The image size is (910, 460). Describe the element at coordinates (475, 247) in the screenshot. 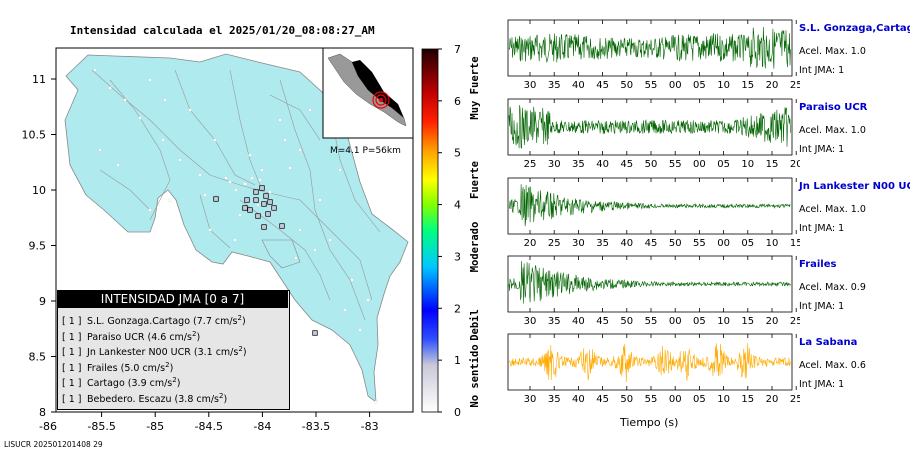

I see `colorbar-category: Moderado` at that location.